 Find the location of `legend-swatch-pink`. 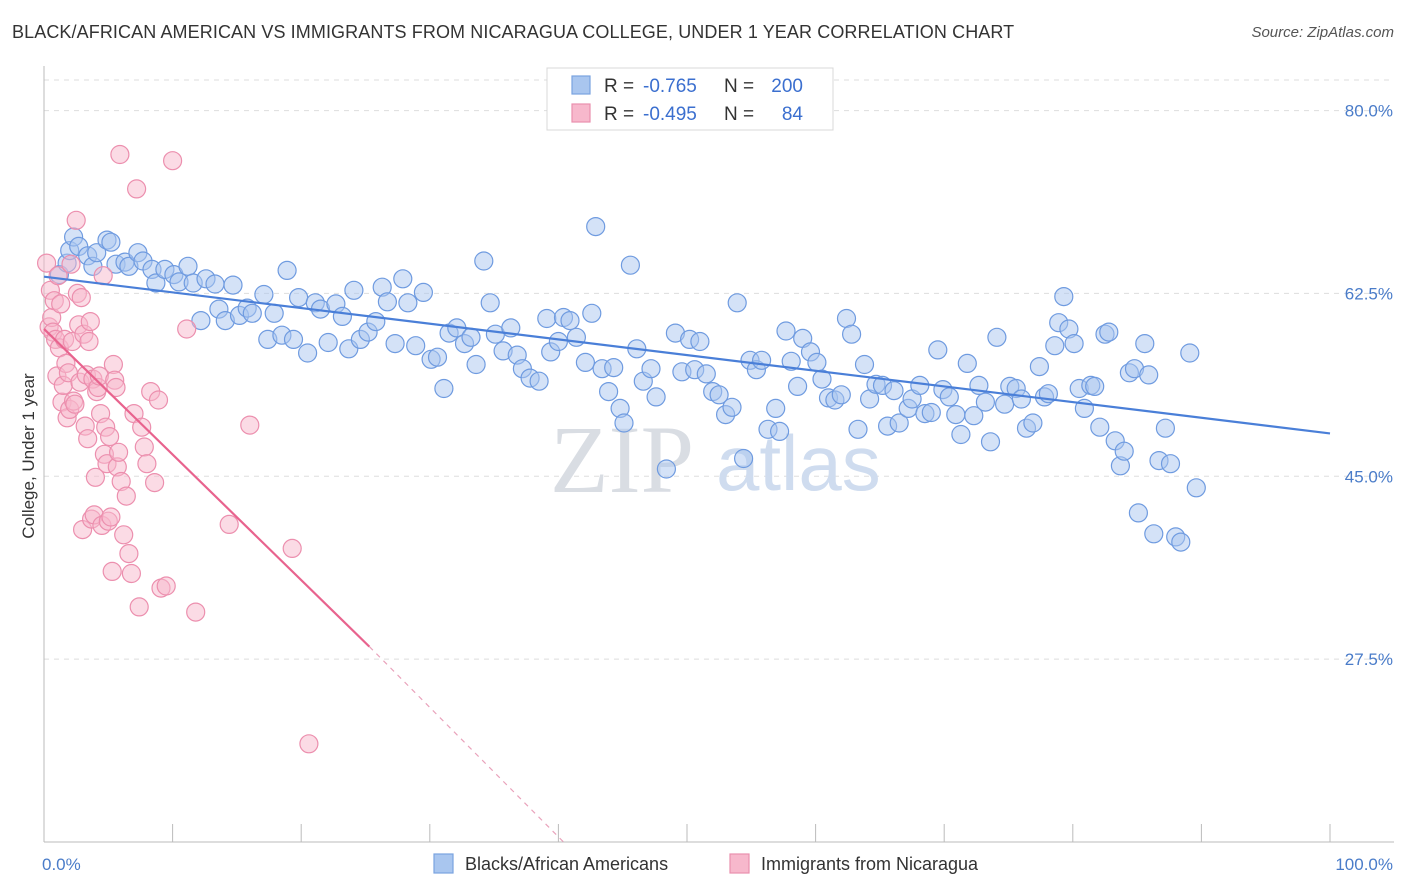

legend-swatch-pink is located at coordinates (581, 113).